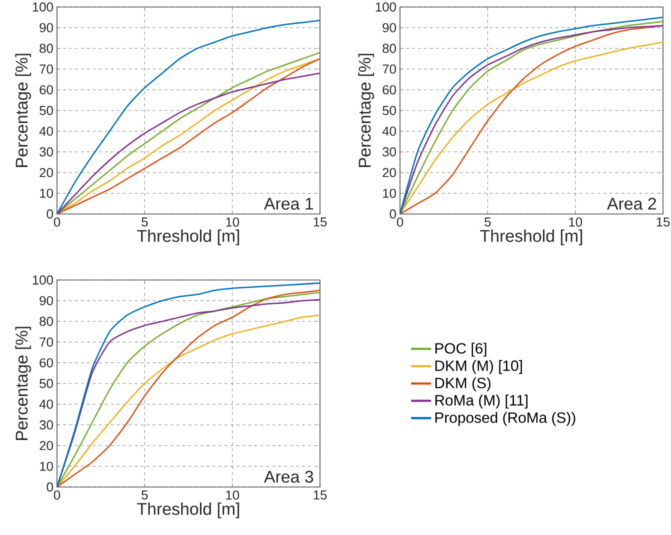 This screenshot has height=535, width=671. I want to click on legend-label: POC [6], so click(460, 349).